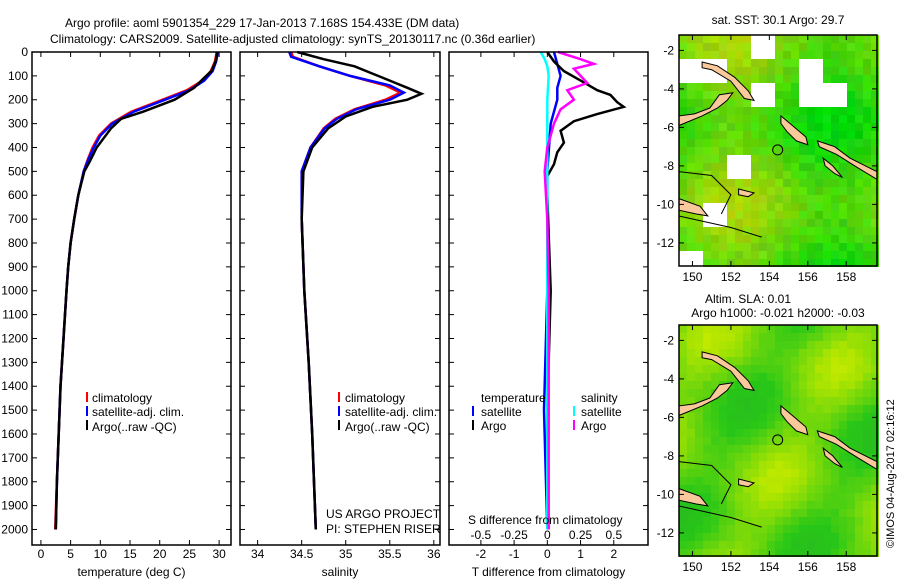  What do you see at coordinates (549, 572) in the screenshot?
I see `x-axis-label: T difference from climatology` at bounding box center [549, 572].